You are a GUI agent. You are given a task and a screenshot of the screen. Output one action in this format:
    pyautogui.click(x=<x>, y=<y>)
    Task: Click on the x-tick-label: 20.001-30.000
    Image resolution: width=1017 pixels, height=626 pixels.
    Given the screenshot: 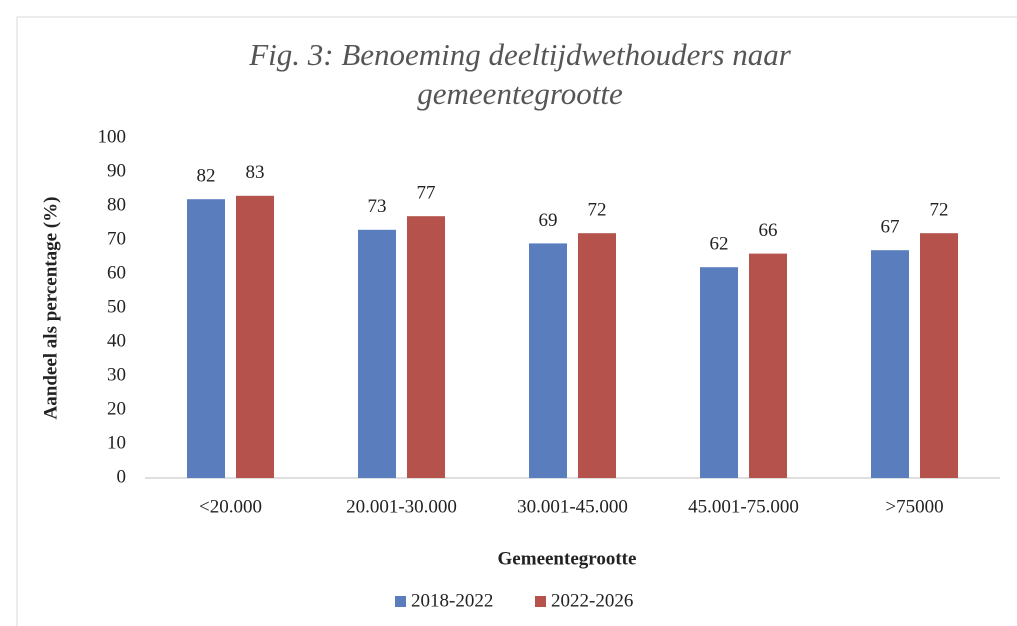 What is the action you would take?
    pyautogui.click(x=401, y=506)
    